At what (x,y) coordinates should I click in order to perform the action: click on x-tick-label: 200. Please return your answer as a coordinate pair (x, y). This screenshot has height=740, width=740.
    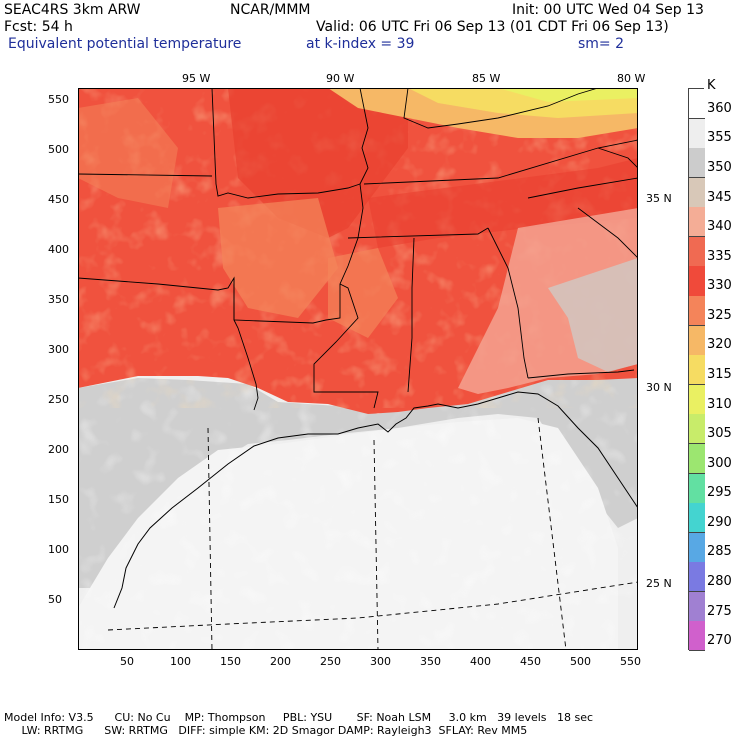
    Looking at the image, I should click on (280, 661).